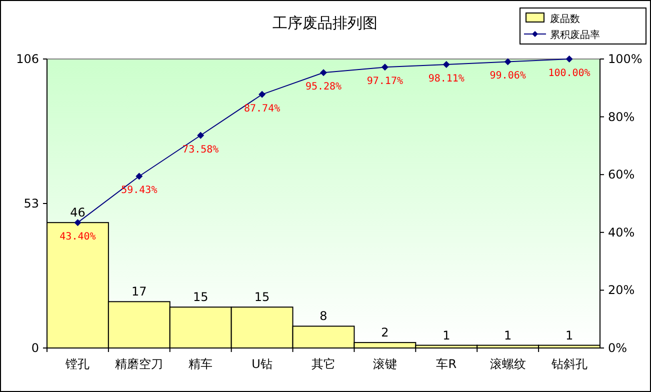 The image size is (651, 392). I want to click on y2-tick-label: 40%, so click(621, 232).